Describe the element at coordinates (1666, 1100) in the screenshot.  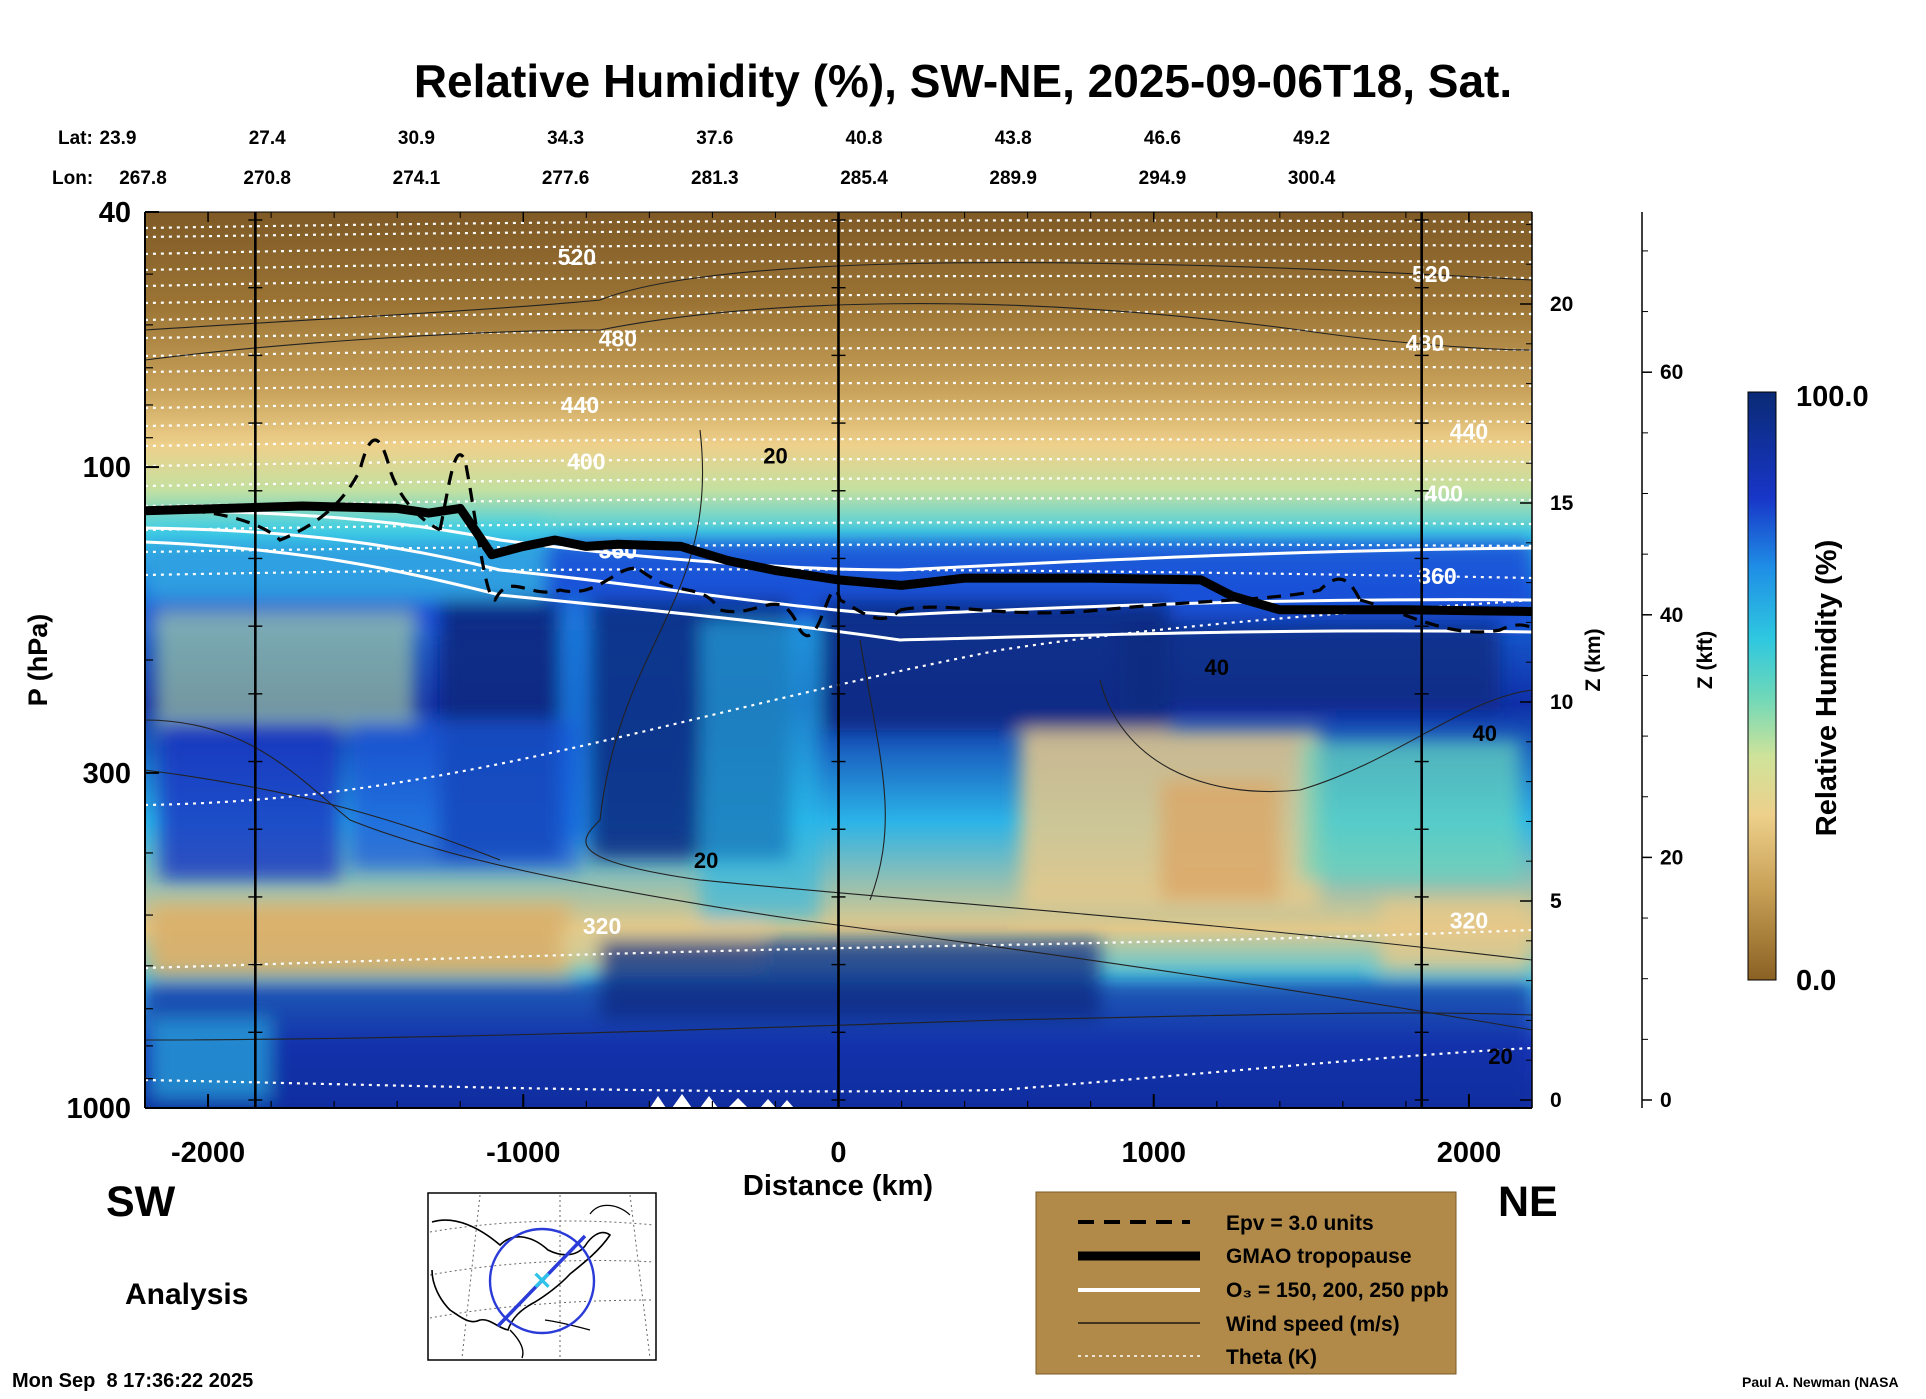
I see `z-kft-tick-label: 0` at that location.